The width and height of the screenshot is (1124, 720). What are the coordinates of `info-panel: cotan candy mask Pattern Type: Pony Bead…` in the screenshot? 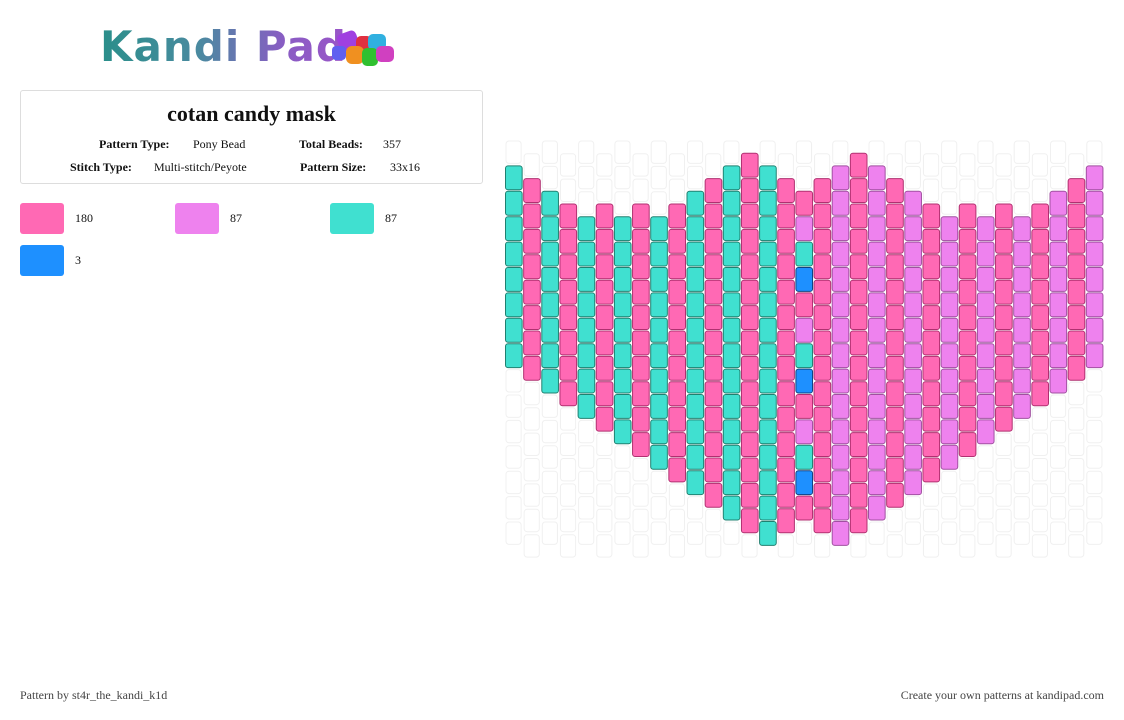 It's located at (251, 137).